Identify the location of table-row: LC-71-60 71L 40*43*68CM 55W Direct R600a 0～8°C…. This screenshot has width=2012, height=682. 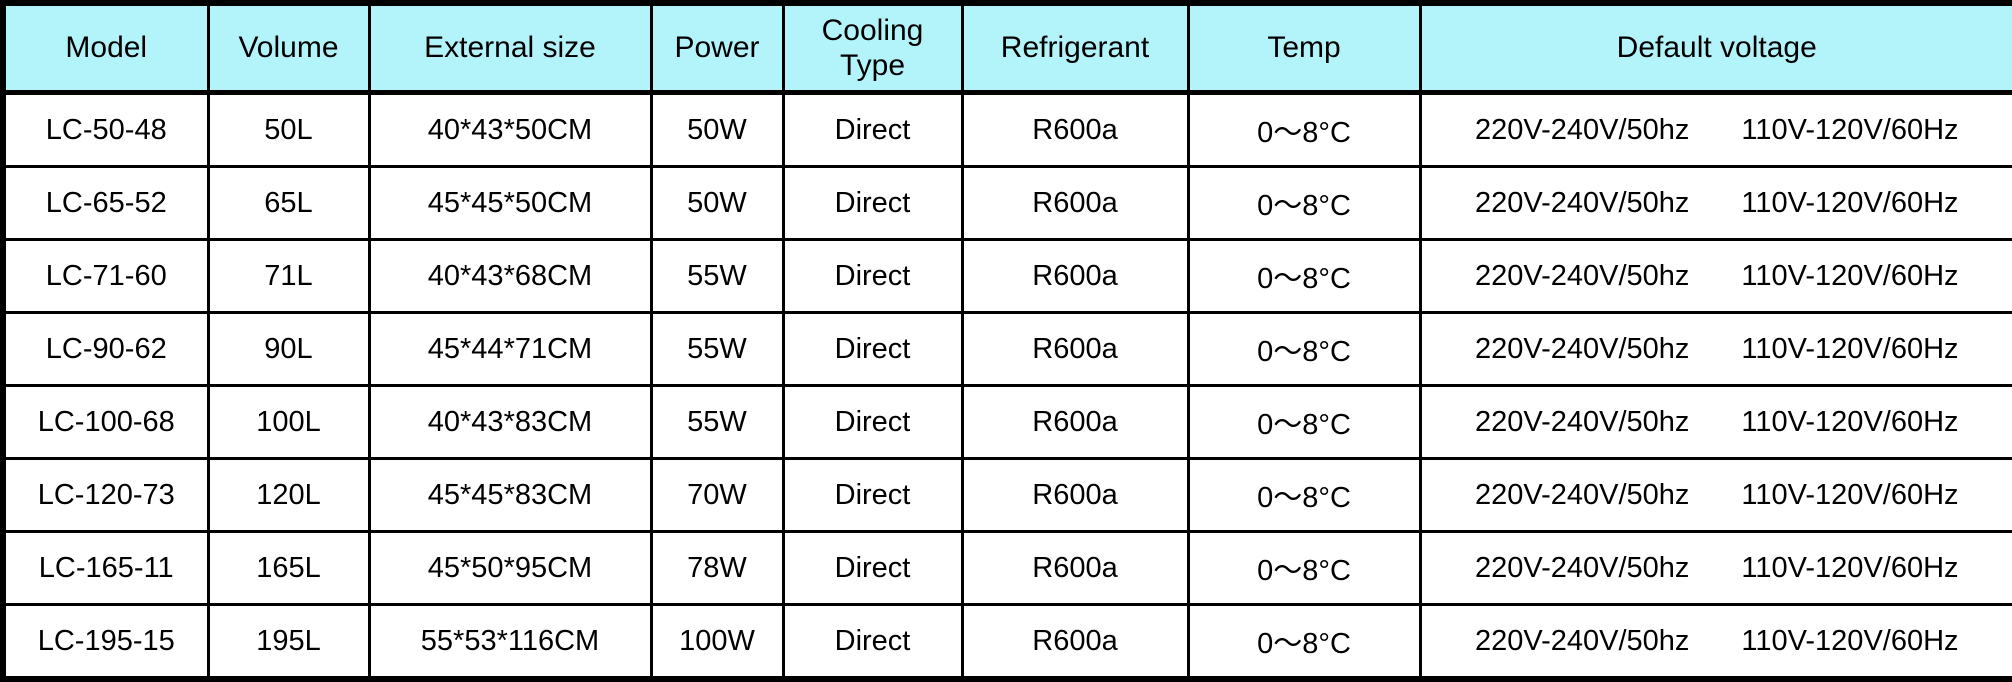
(1006, 276).